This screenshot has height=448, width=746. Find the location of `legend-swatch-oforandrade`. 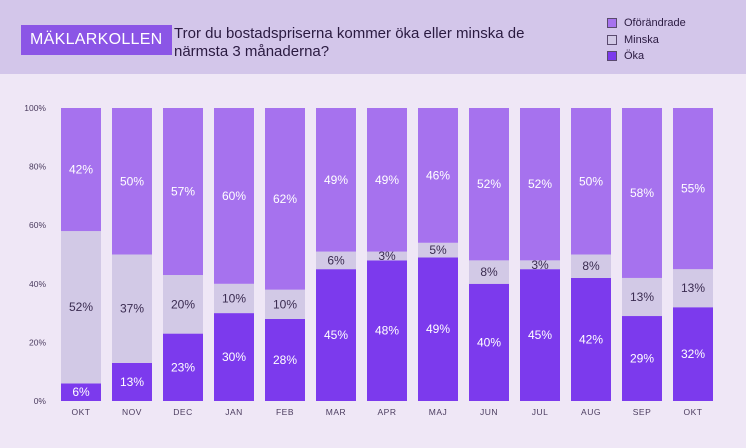

legend-swatch-oforandrade is located at coordinates (612, 23).